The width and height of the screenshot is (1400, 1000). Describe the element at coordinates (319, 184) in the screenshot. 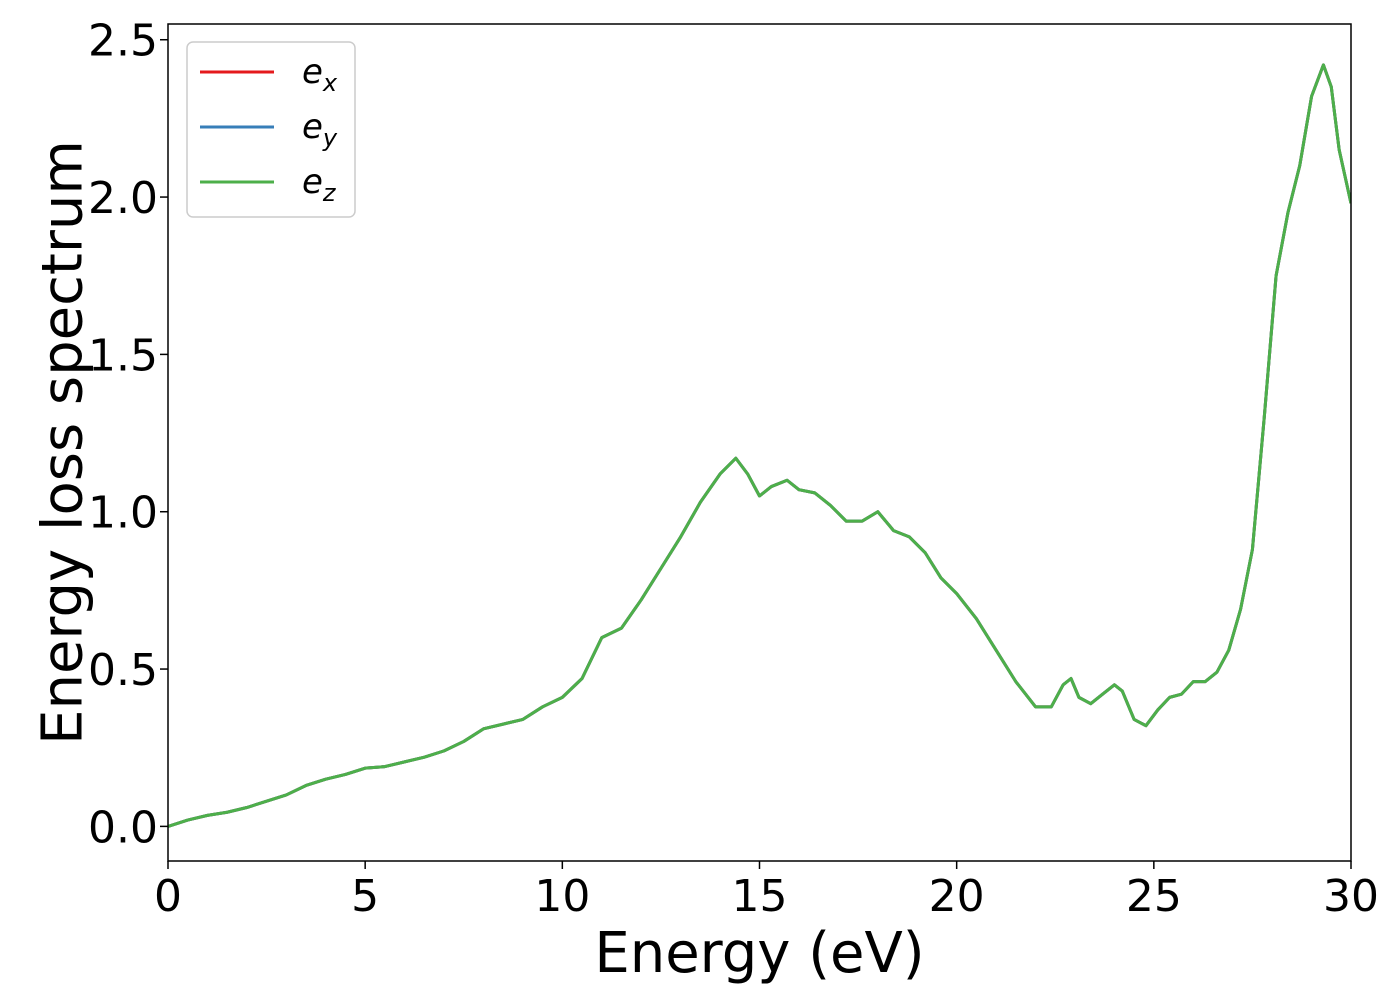

I see `legend-label-z: ez` at that location.